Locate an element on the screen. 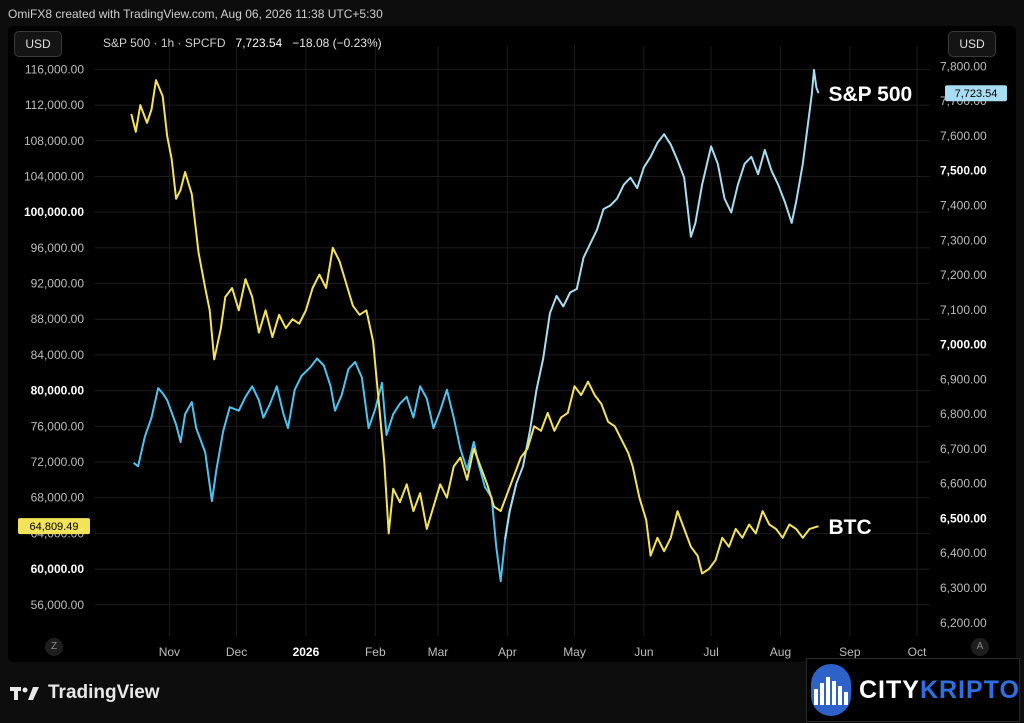  citykripto-badge: CITYKRIPTO is located at coordinates (913, 690).